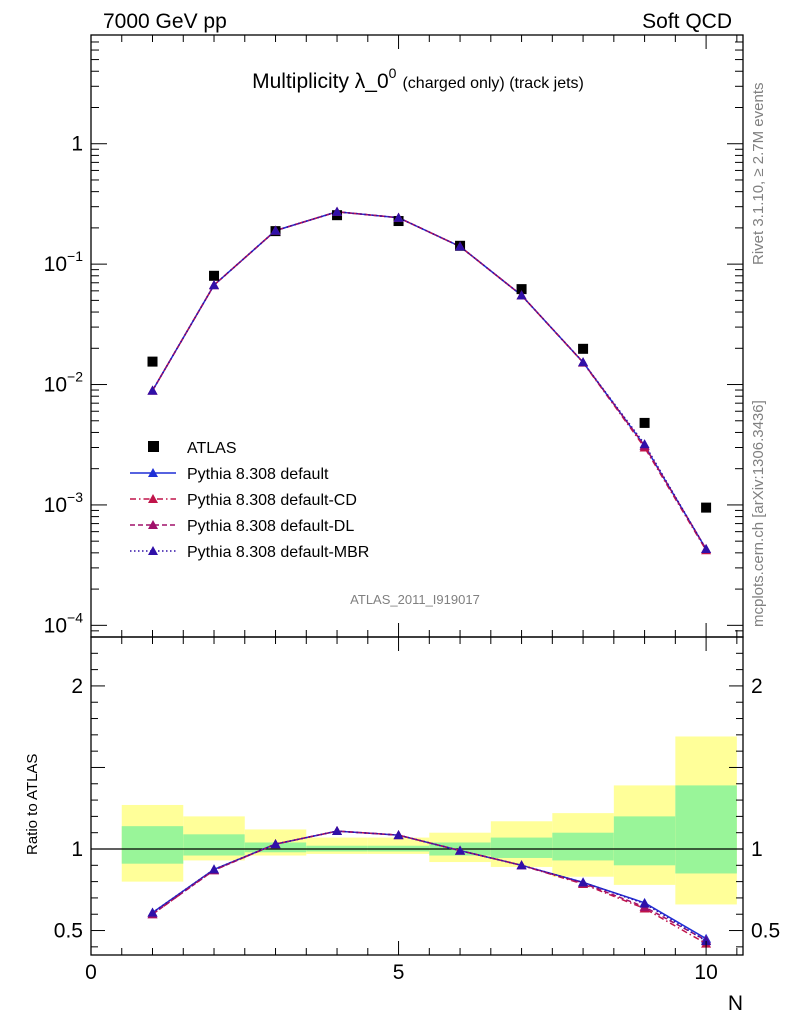 This screenshot has width=786, height=1024. I want to click on main-y-tick-exponent: −3, so click(75, 497).